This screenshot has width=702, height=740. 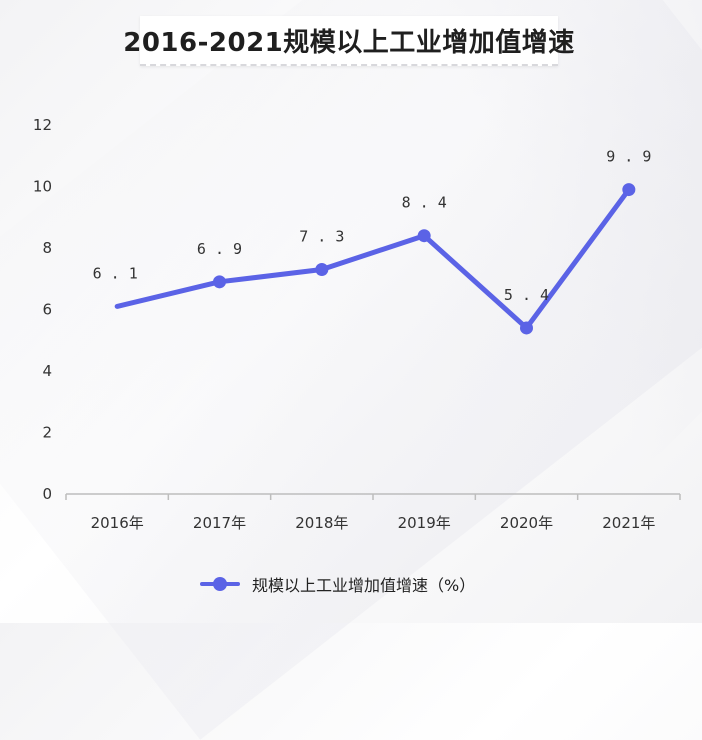 I want to click on y-tick-label: 12, so click(x=42, y=125).